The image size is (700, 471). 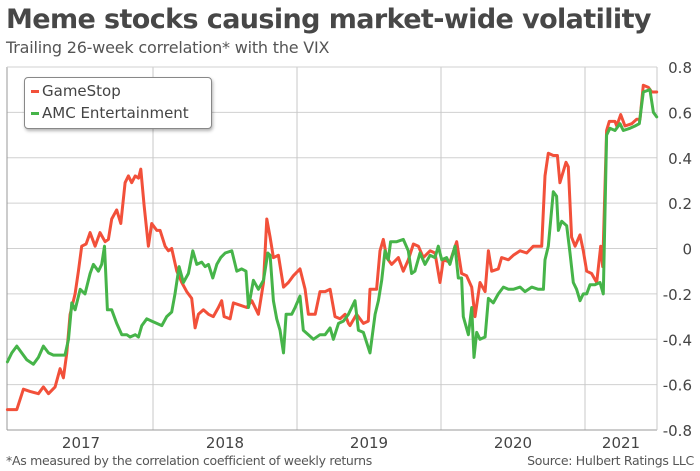 What do you see at coordinates (677, 386) in the screenshot?
I see `y-tick-label: -0.6` at bounding box center [677, 386].